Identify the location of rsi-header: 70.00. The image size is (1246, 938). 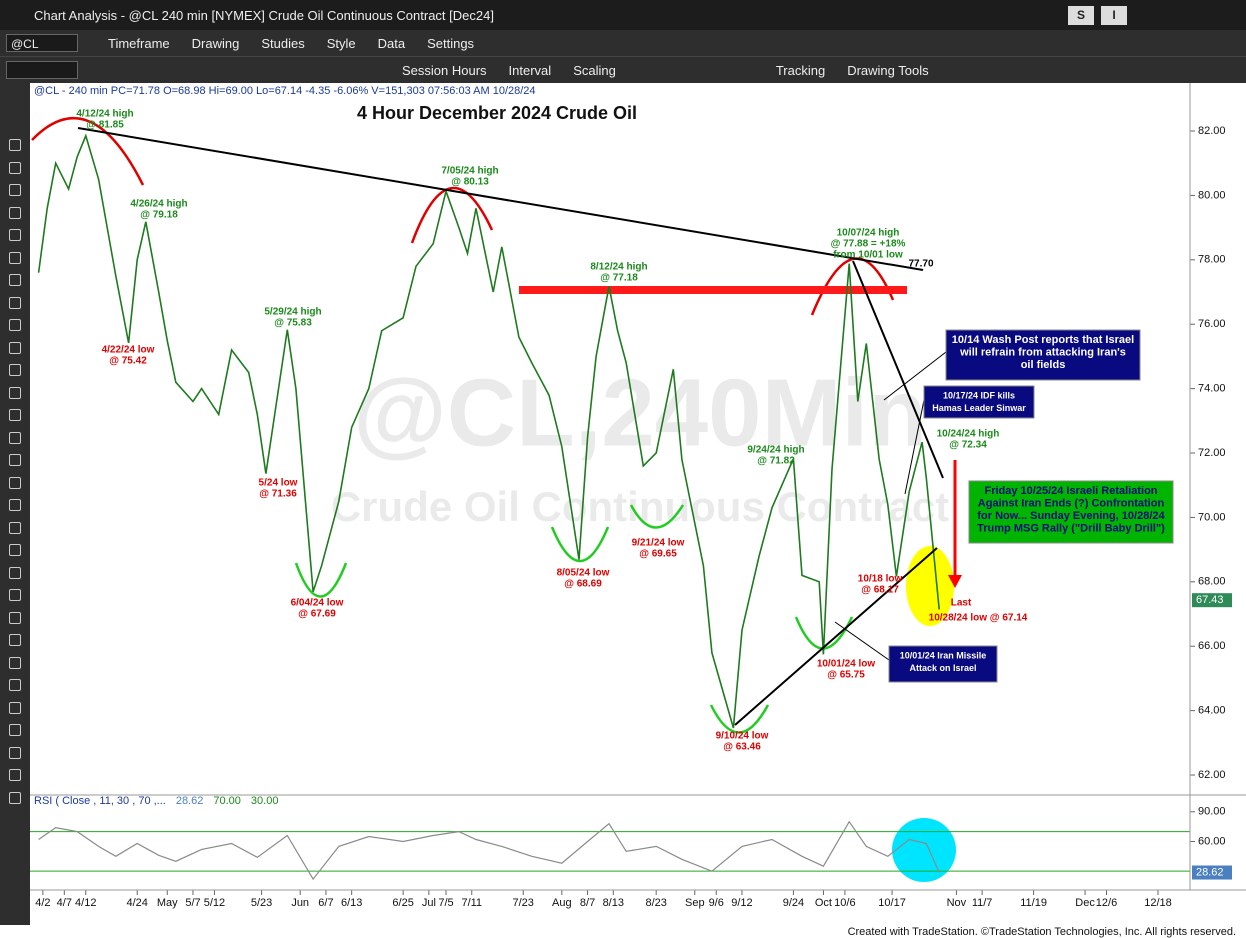
(227, 801).